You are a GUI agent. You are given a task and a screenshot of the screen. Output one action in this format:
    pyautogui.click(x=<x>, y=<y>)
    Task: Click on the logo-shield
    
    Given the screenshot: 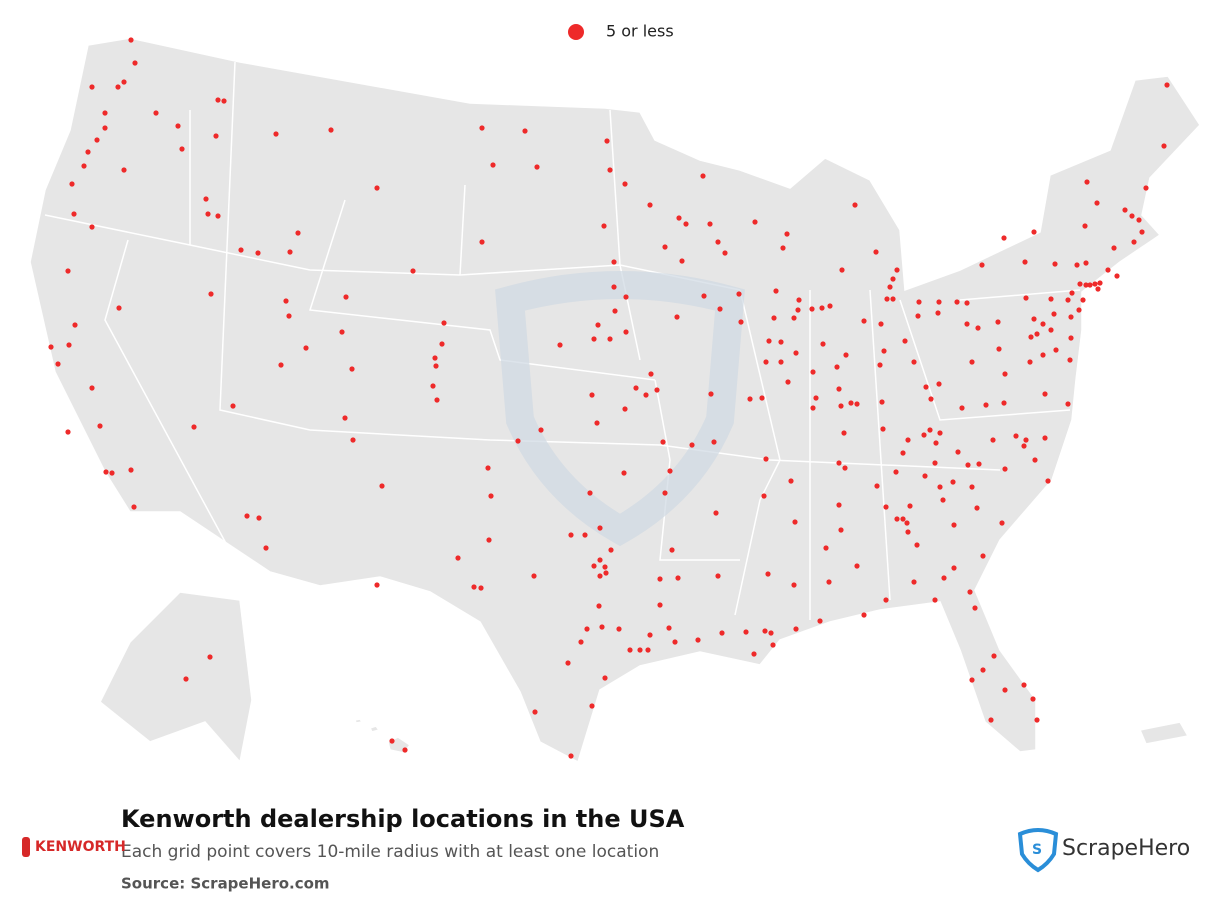 What is the action you would take?
    pyautogui.click(x=1038, y=850)
    